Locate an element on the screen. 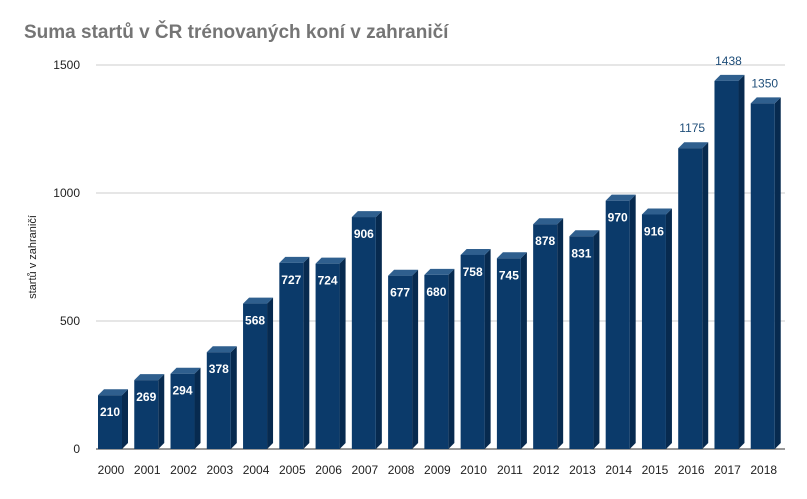 Image resolution: width=807 pixels, height=499 pixels. bar-2008 is located at coordinates (403, 359).